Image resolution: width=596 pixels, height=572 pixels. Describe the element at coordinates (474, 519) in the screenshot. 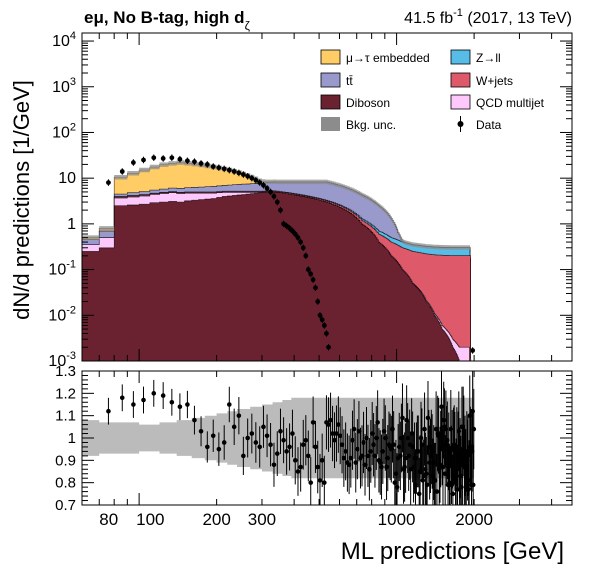

I see `x-tick-label: 2000` at that location.